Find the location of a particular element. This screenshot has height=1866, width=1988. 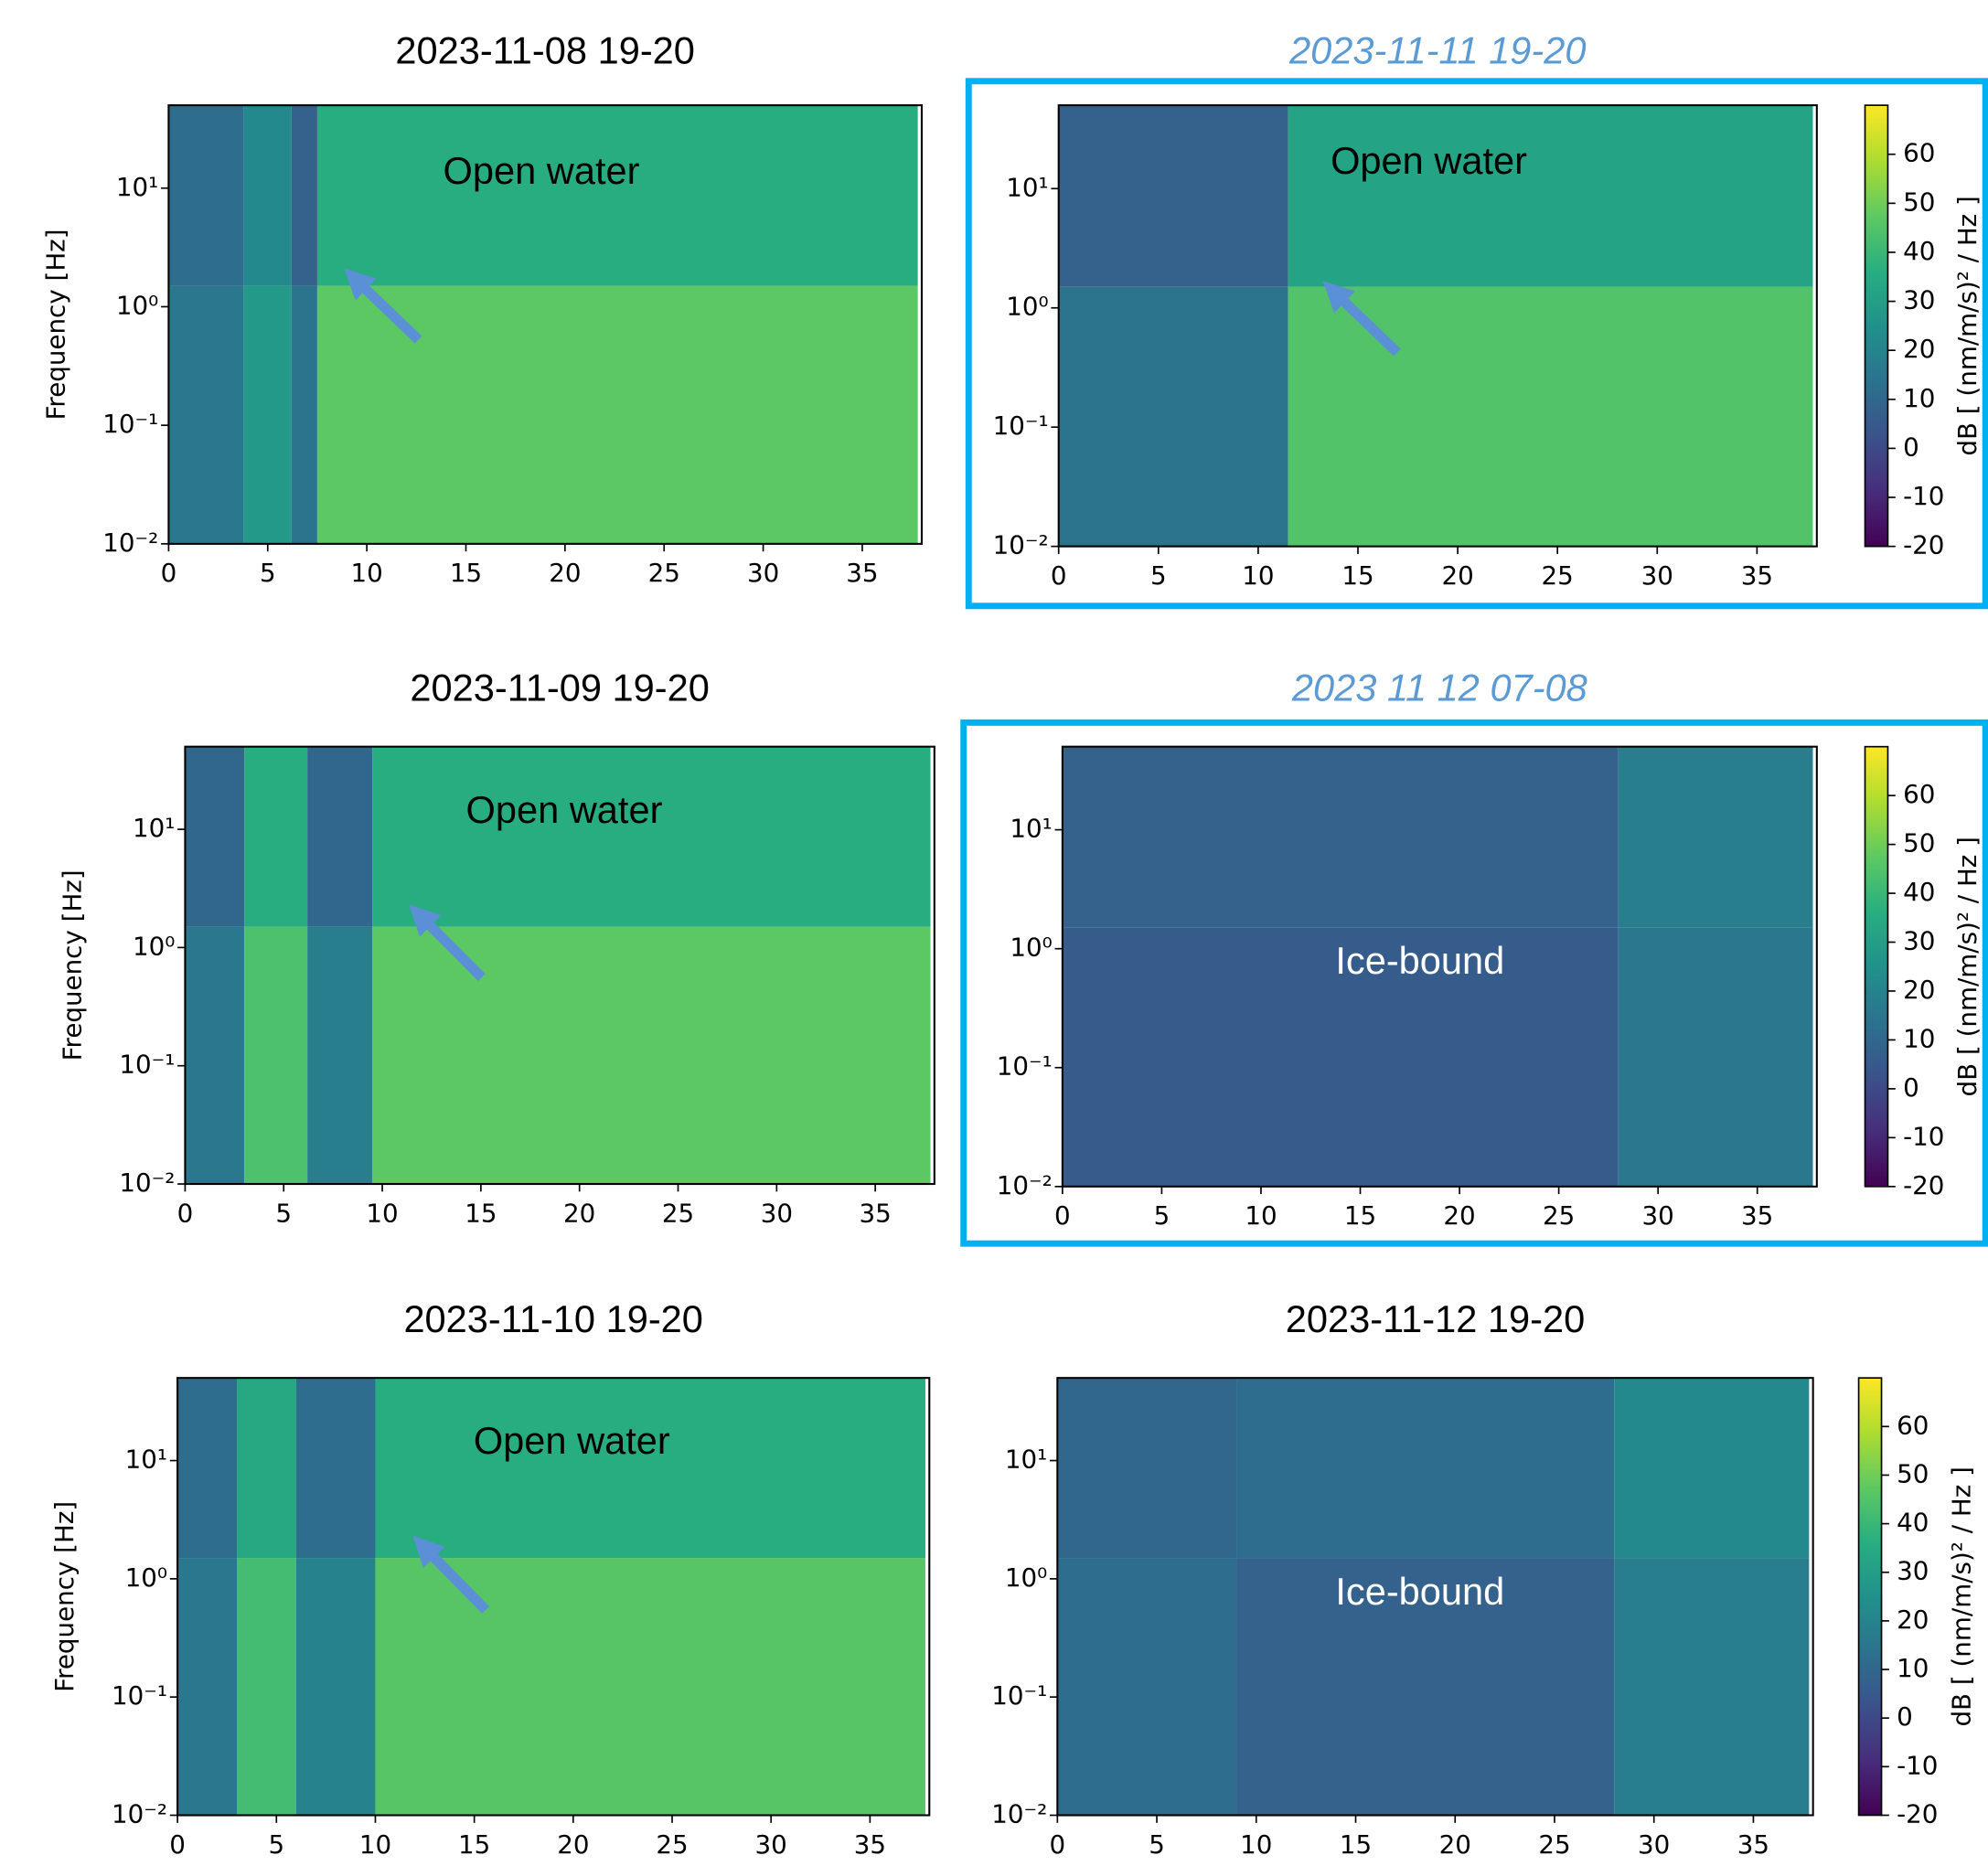

panel-title: 2023-11-11 19-20 is located at coordinates (1437, 49).